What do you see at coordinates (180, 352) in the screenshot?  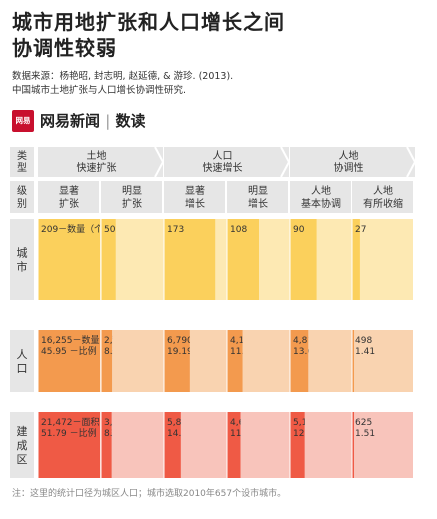 I see `cell-value: 19.19` at bounding box center [180, 352].